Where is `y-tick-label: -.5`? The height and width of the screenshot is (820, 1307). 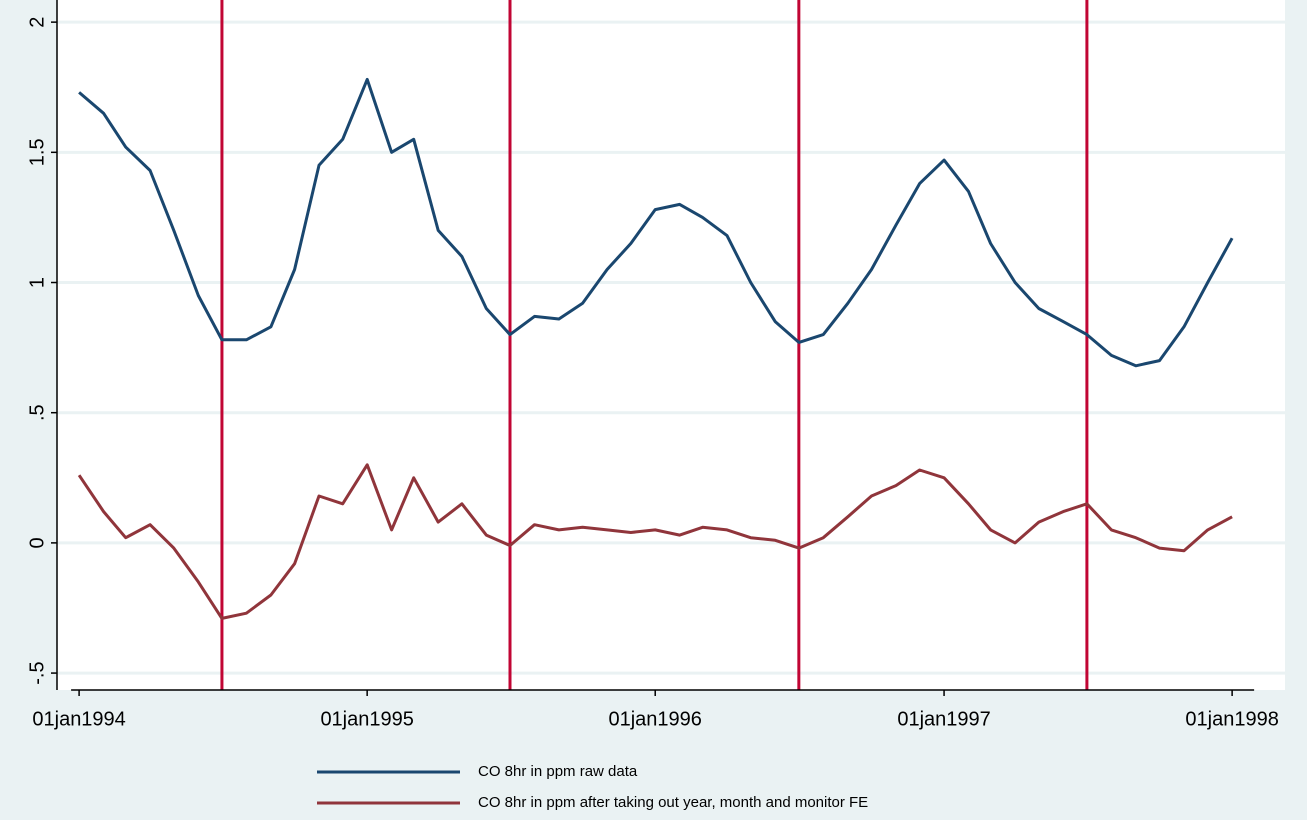
y-tick-label: -.5 is located at coordinates (37, 672).